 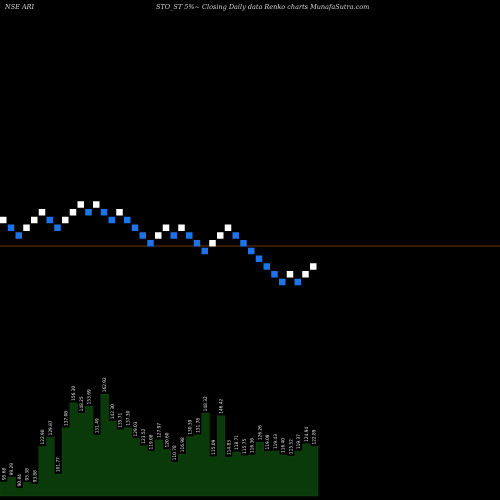 I want to click on volume-label: 126.26, so click(x=260, y=432).